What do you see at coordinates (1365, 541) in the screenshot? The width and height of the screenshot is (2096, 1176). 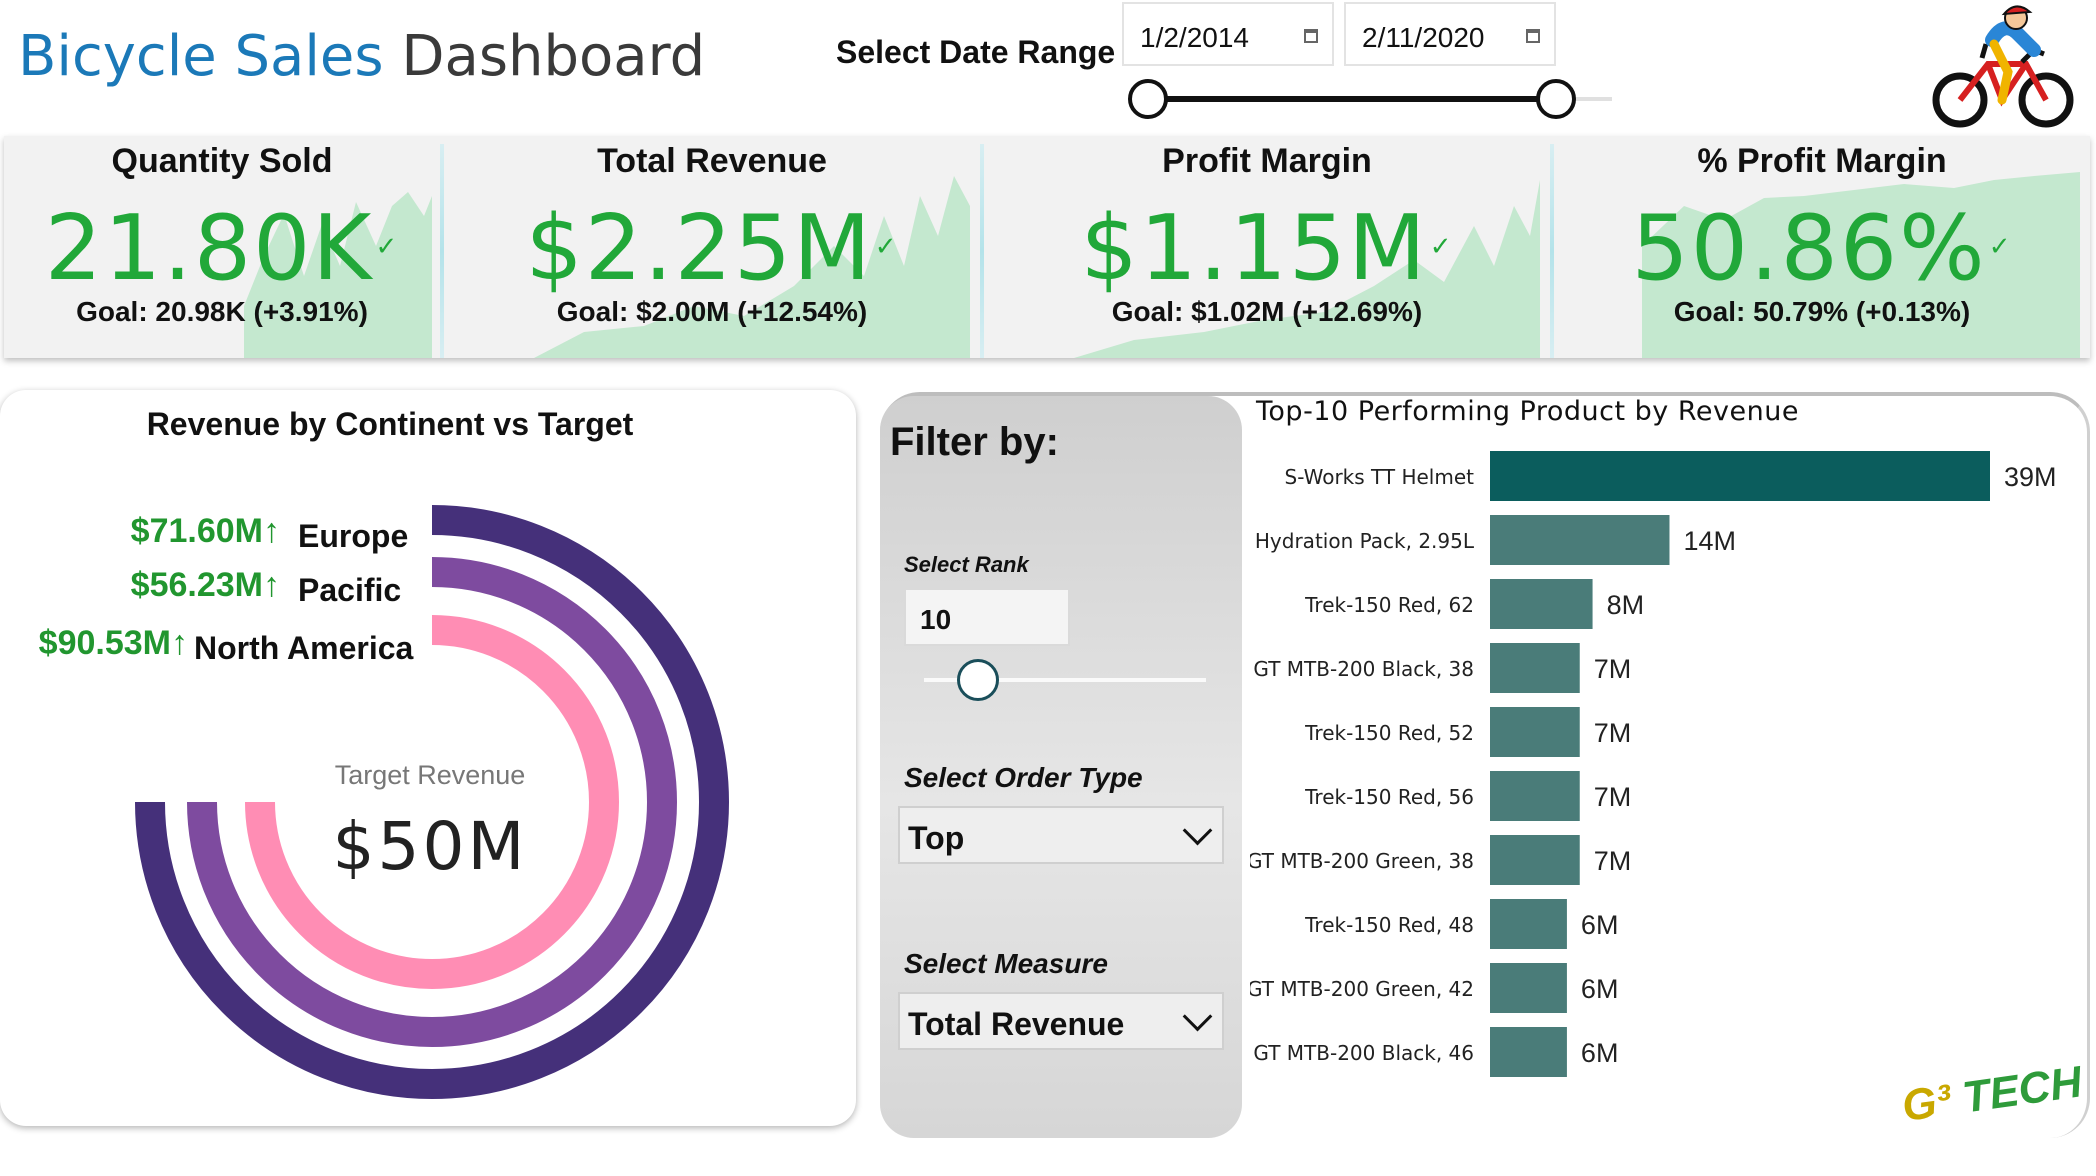 I see `bar-category-label: Hydration Pack, 2.95L` at bounding box center [1365, 541].